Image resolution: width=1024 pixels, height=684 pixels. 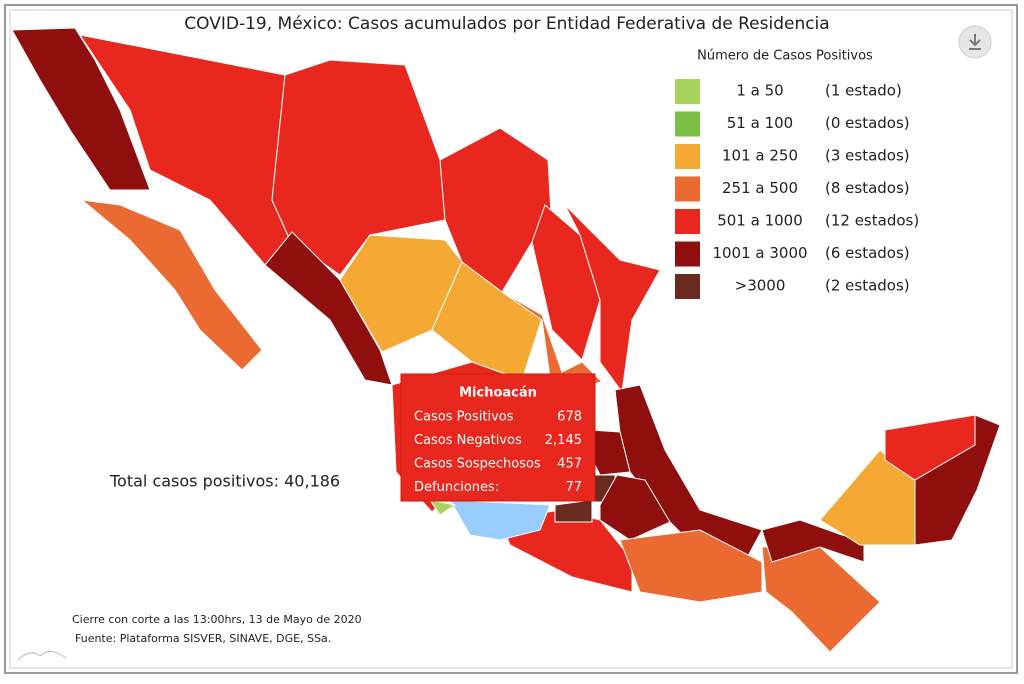 I want to click on legend-count: (2 estados), so click(x=867, y=286).